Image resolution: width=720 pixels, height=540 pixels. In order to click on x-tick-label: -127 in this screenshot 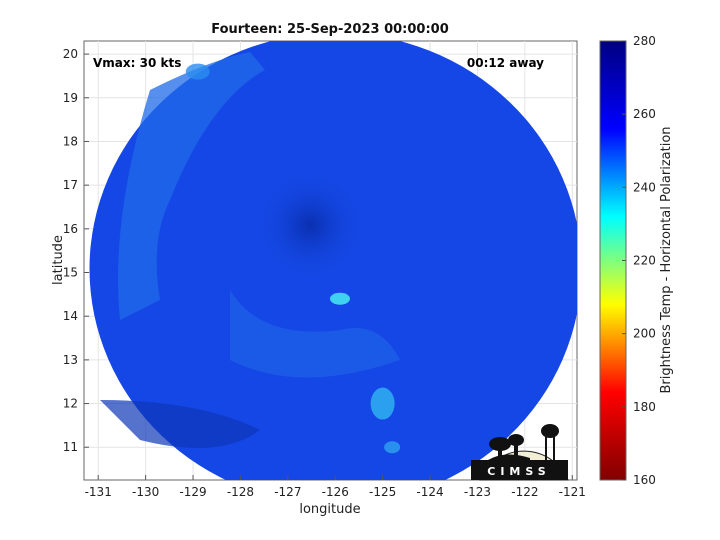, I will do `click(287, 492)`.